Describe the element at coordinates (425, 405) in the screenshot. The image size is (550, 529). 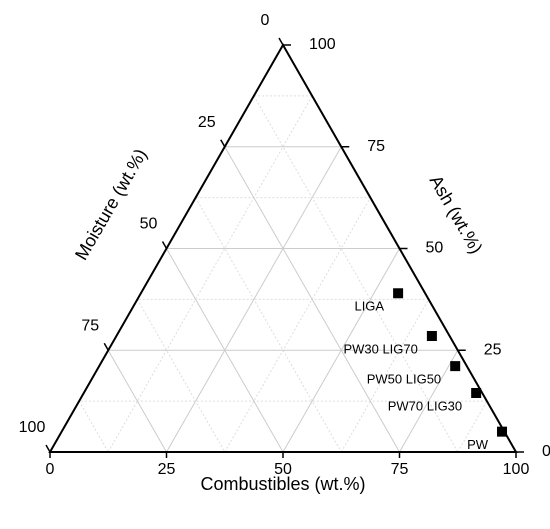
I see `point-label: PW70 LIG30` at that location.